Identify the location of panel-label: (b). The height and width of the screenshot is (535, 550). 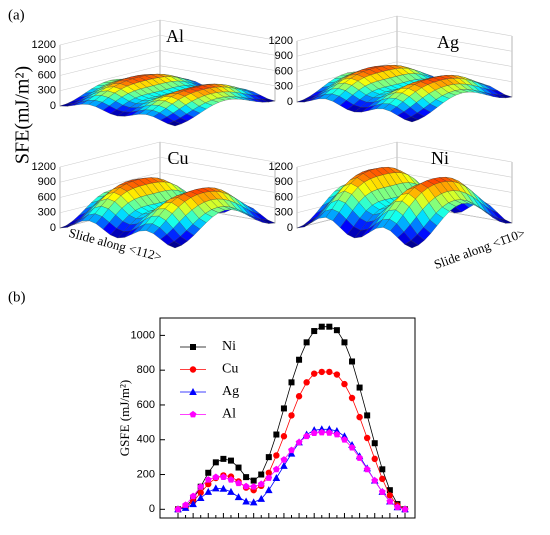
(17, 297).